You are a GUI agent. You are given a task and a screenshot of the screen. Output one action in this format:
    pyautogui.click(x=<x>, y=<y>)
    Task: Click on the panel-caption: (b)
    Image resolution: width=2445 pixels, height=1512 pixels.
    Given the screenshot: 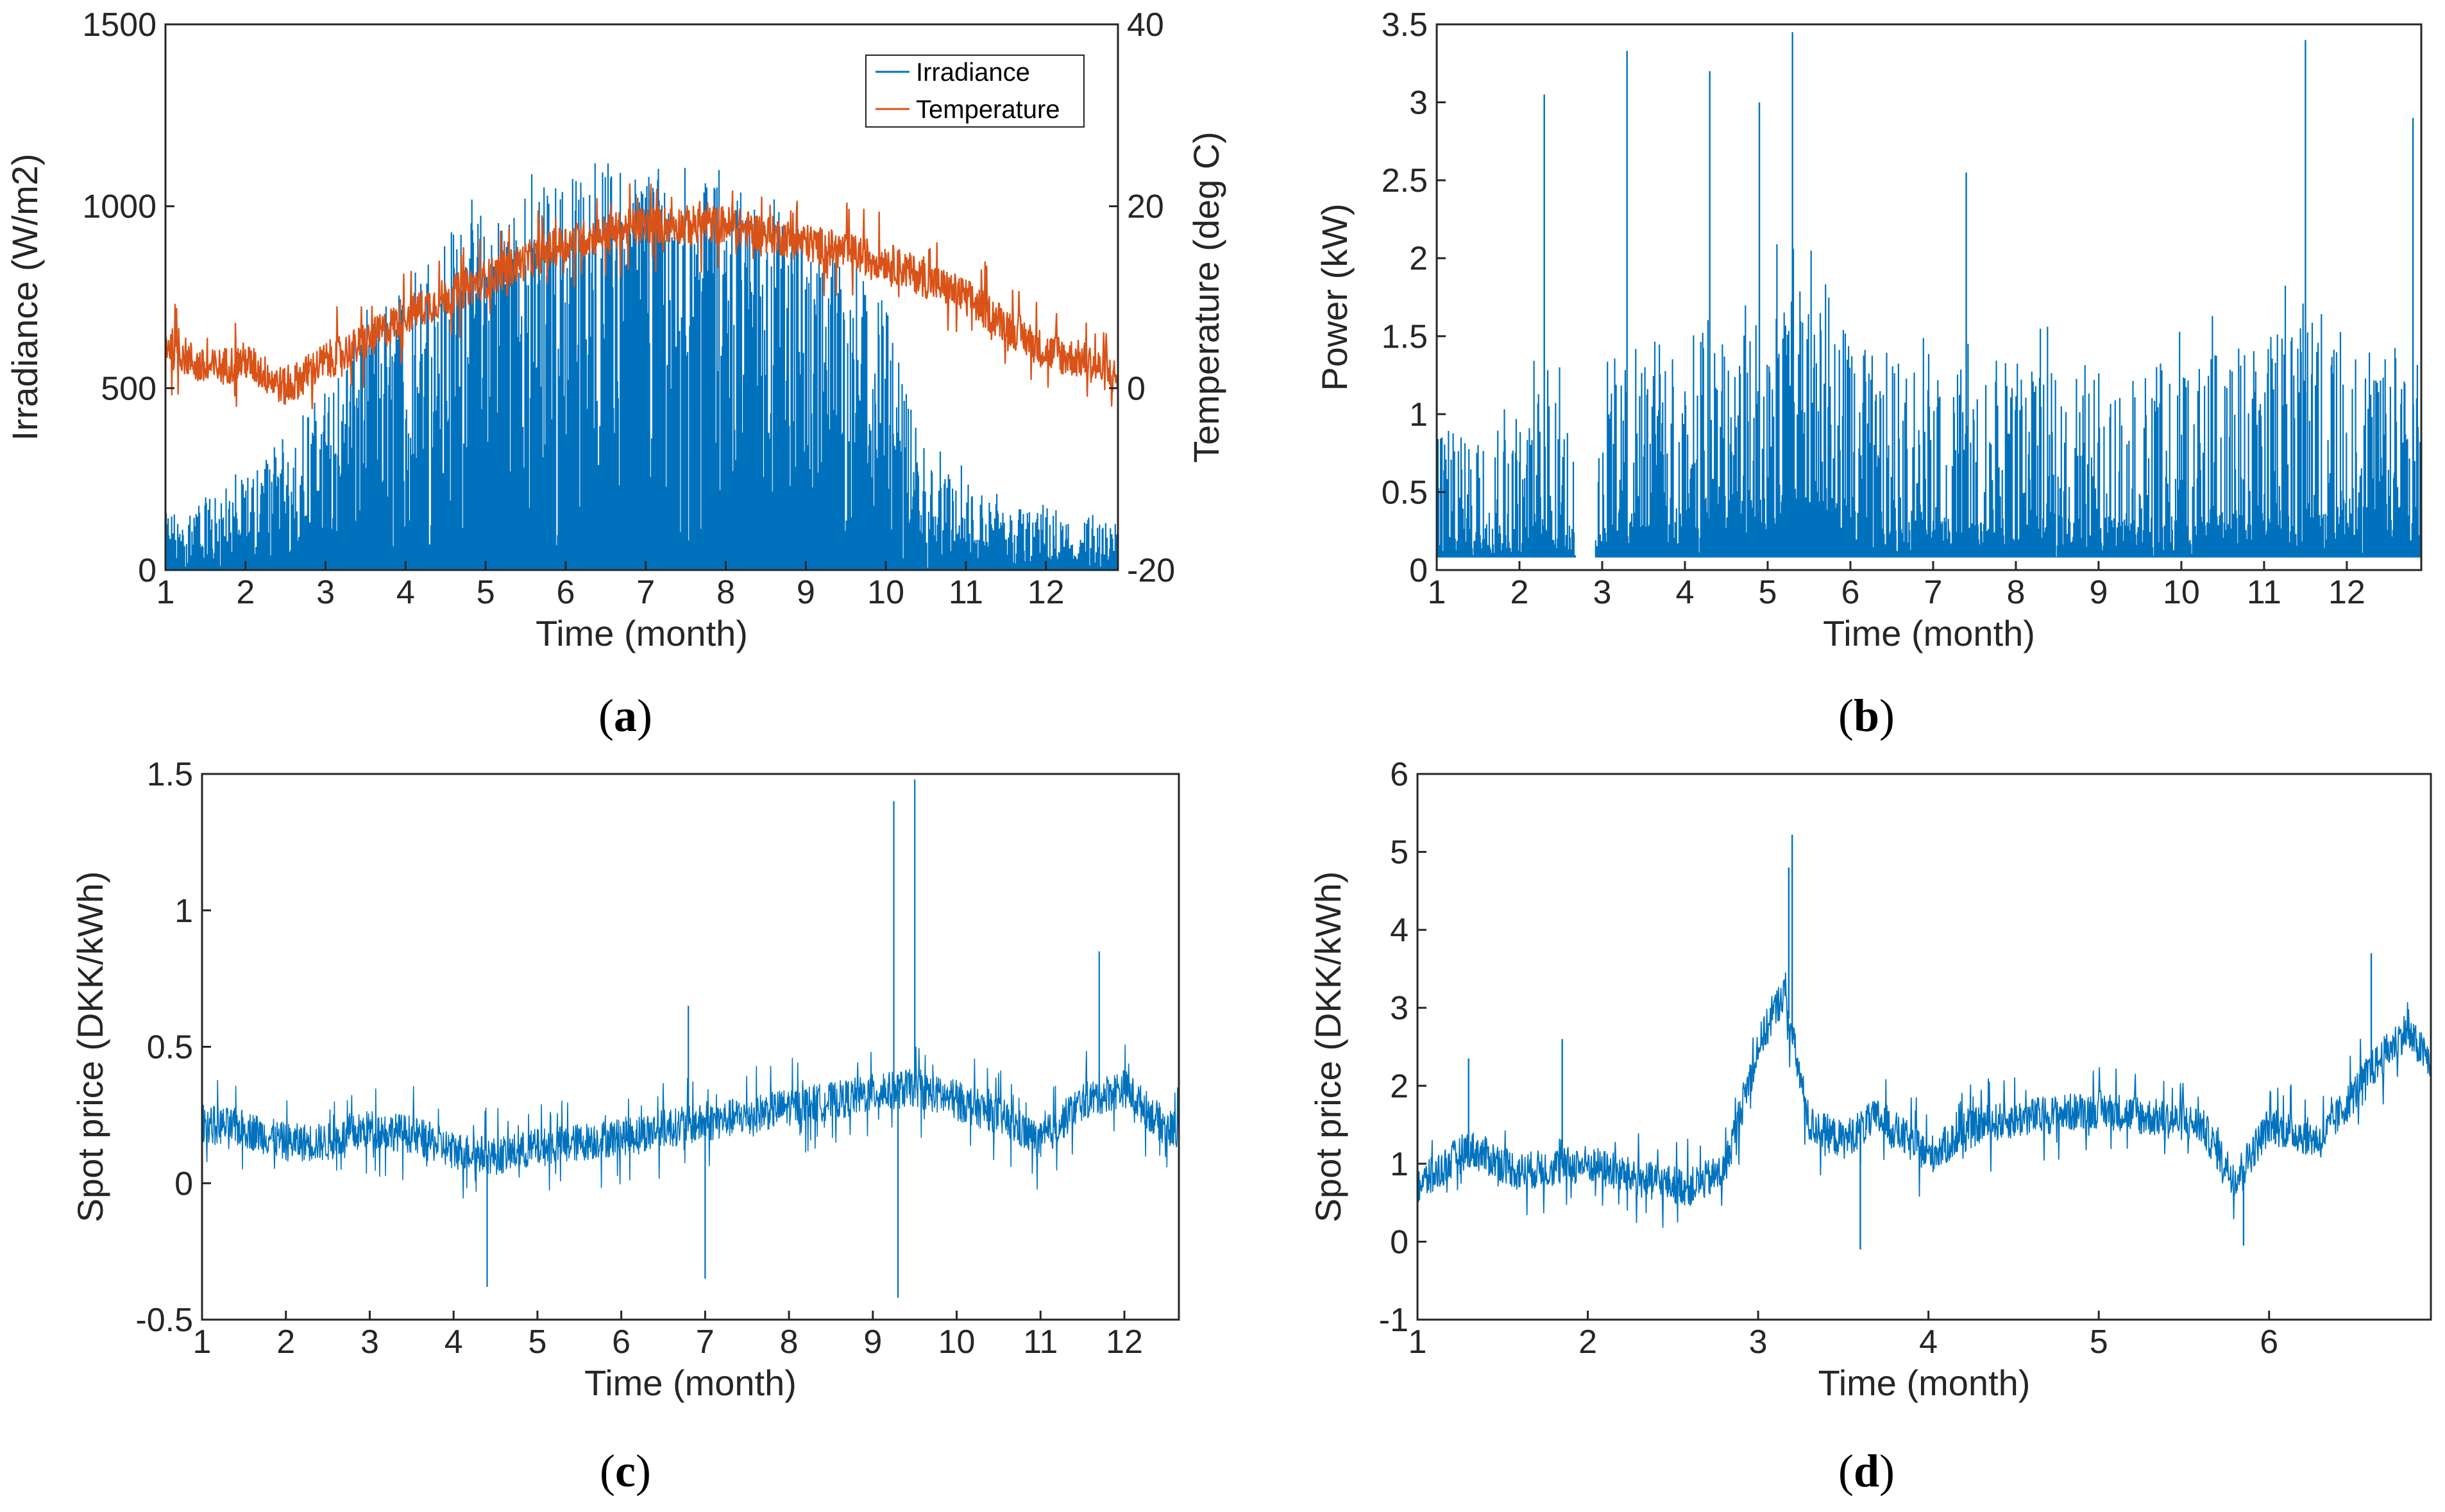 What is the action you would take?
    pyautogui.click(x=1866, y=715)
    